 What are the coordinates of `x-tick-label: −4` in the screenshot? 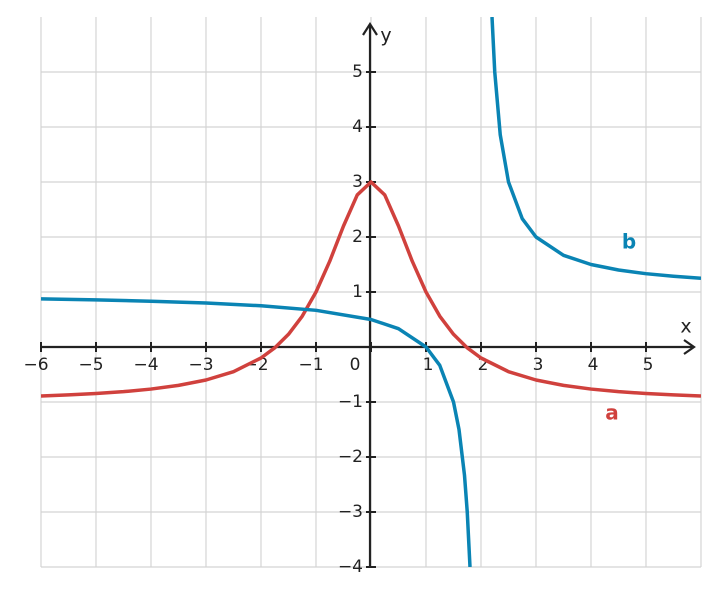 It's located at (145, 365).